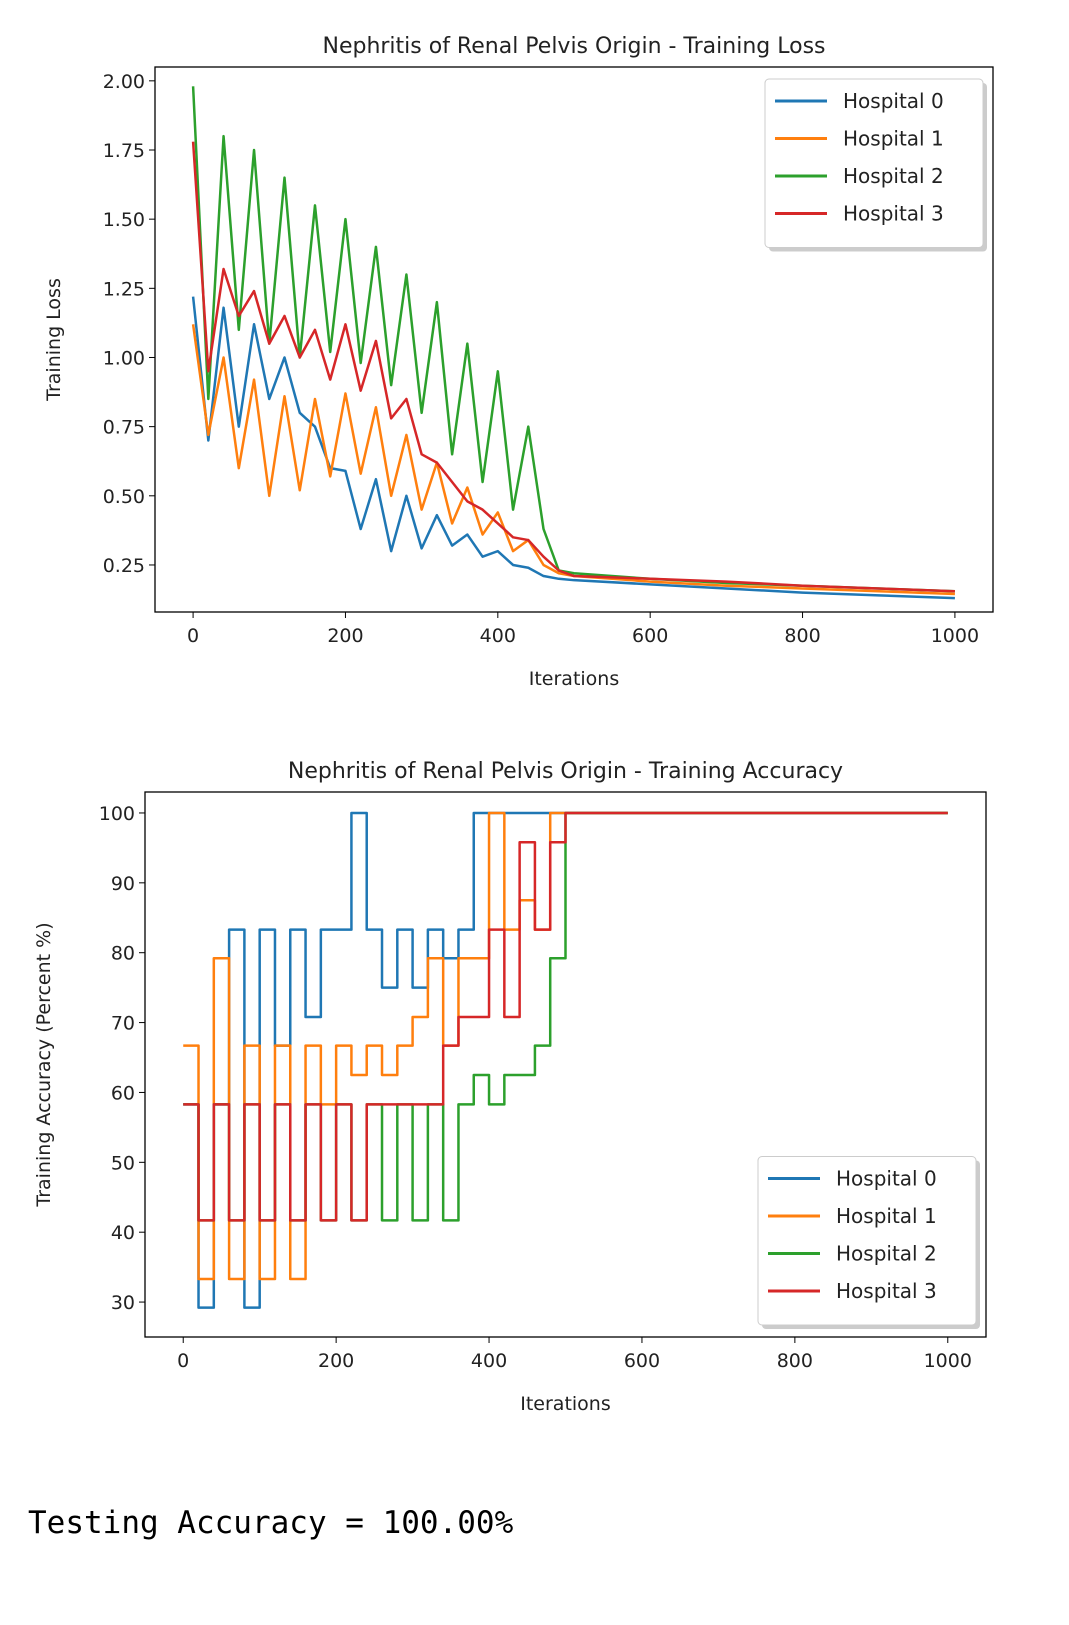  I want to click on y-tick-label: 90, so click(123, 884).